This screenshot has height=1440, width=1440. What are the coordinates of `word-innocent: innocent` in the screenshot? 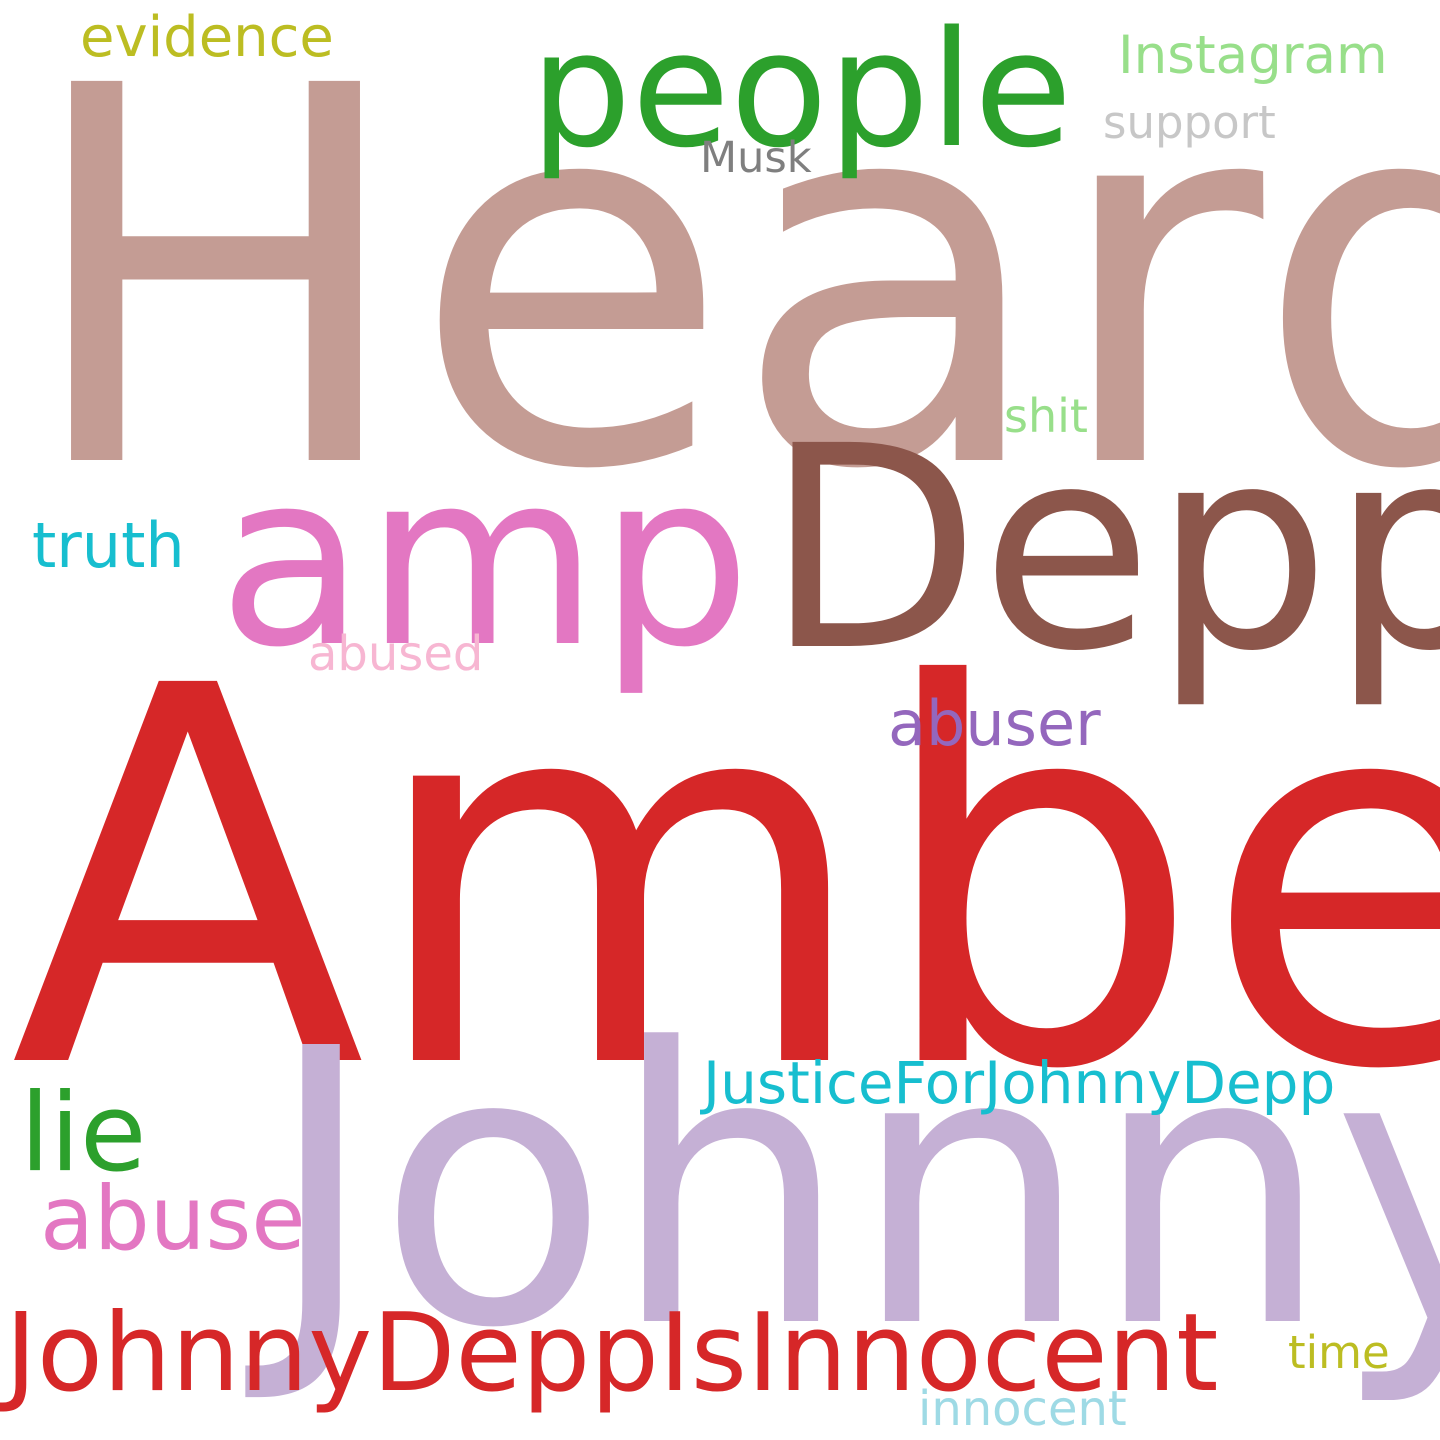 It's located at (1022, 1409).